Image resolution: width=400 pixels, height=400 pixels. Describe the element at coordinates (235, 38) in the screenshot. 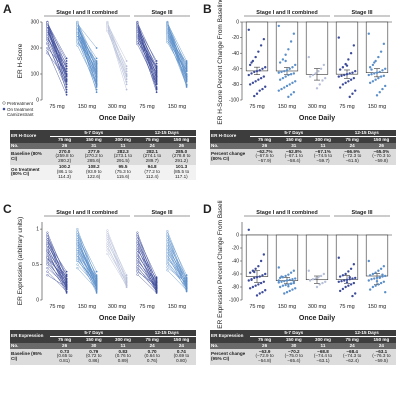

I see `y-tick-label: -20` at that location.